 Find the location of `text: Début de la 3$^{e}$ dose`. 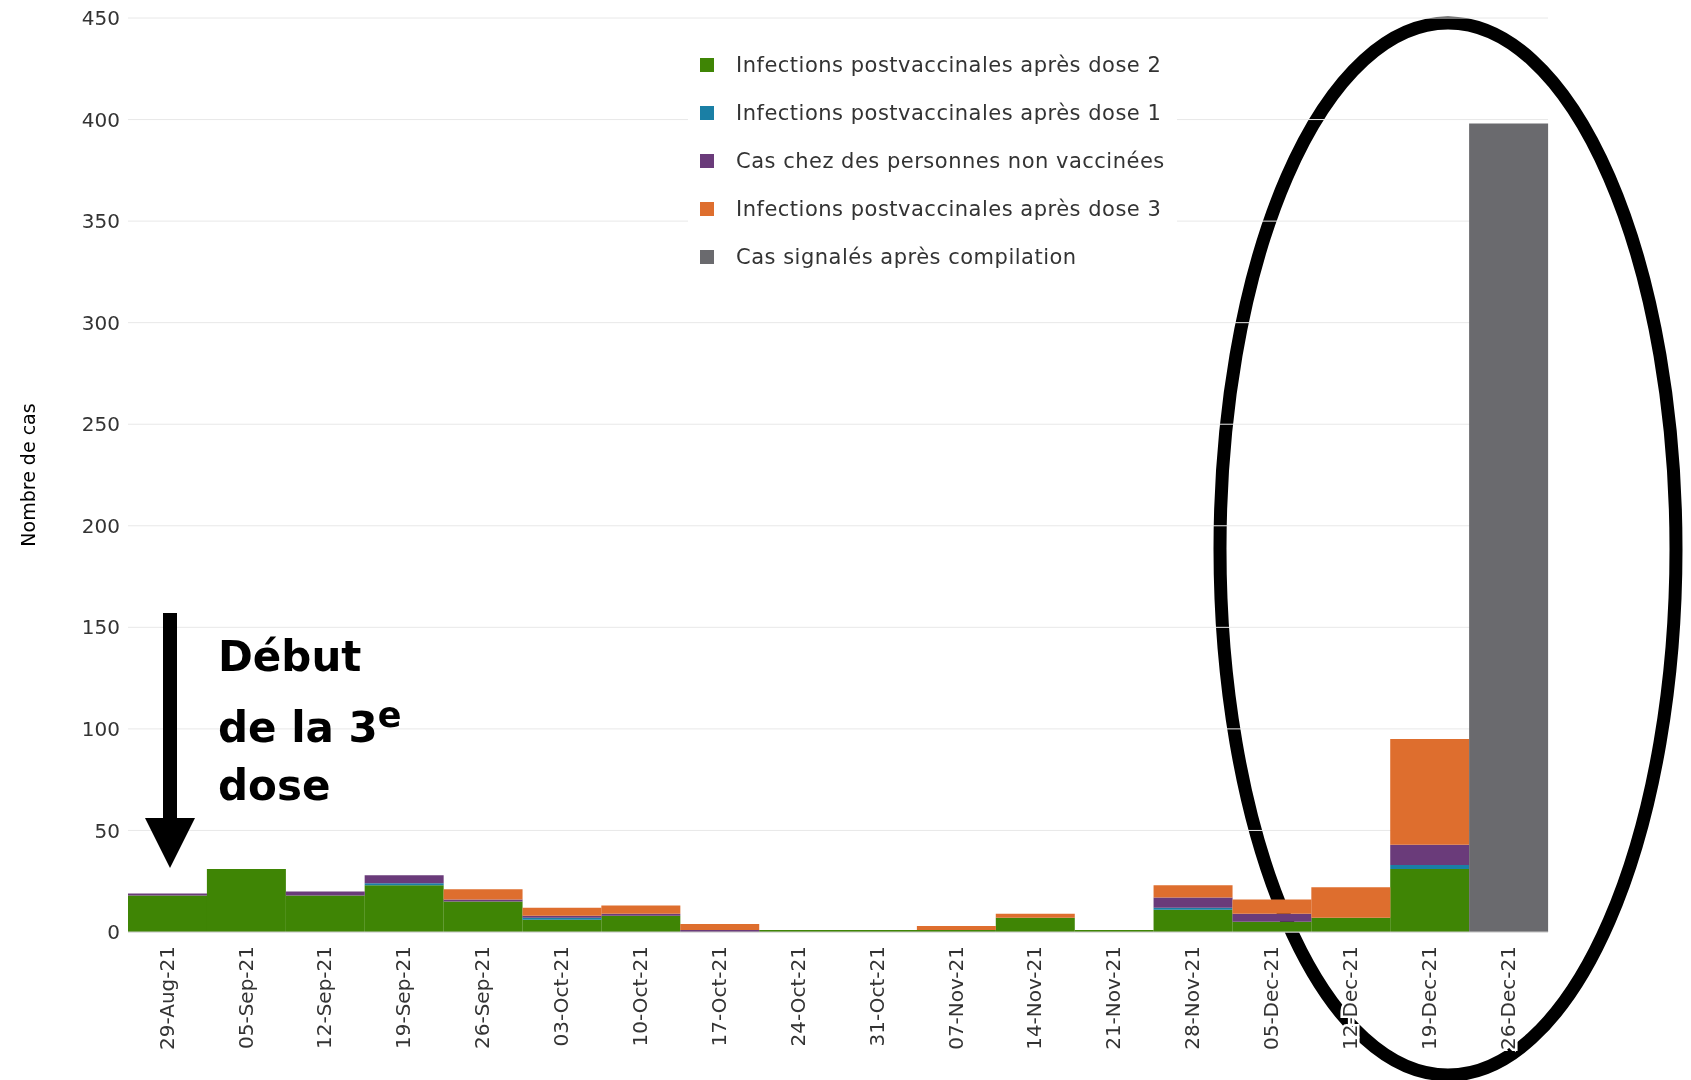

text: Début de la 3$^{e}$ dose is located at coordinates (310, 721).